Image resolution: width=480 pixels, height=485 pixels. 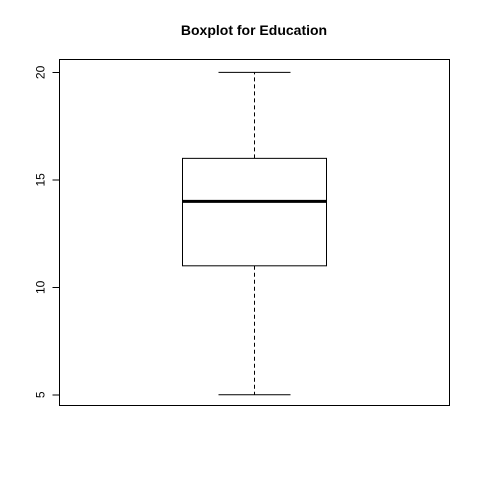 What do you see at coordinates (254, 30) in the screenshot?
I see `chart-title: Boxplot for Education` at bounding box center [254, 30].